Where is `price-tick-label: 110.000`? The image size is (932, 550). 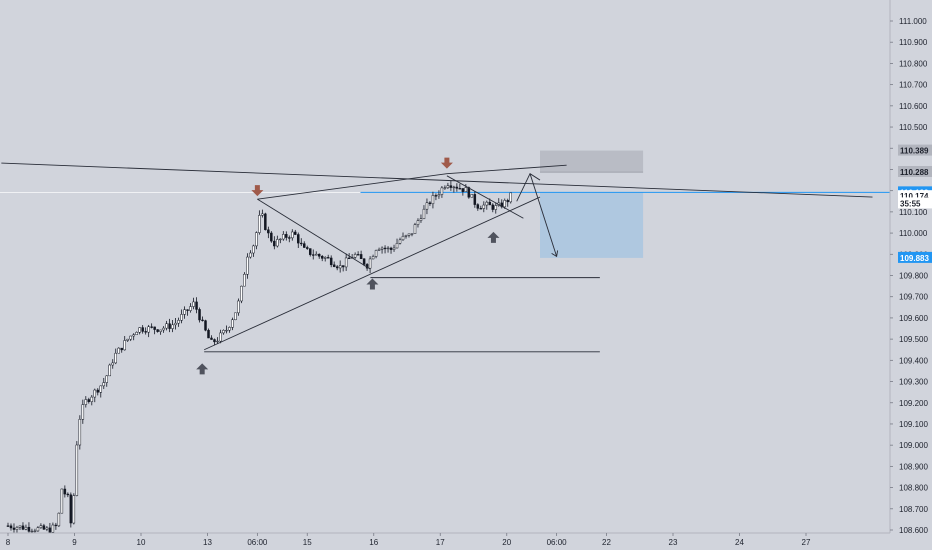 price-tick-label: 110.000 is located at coordinates (913, 233).